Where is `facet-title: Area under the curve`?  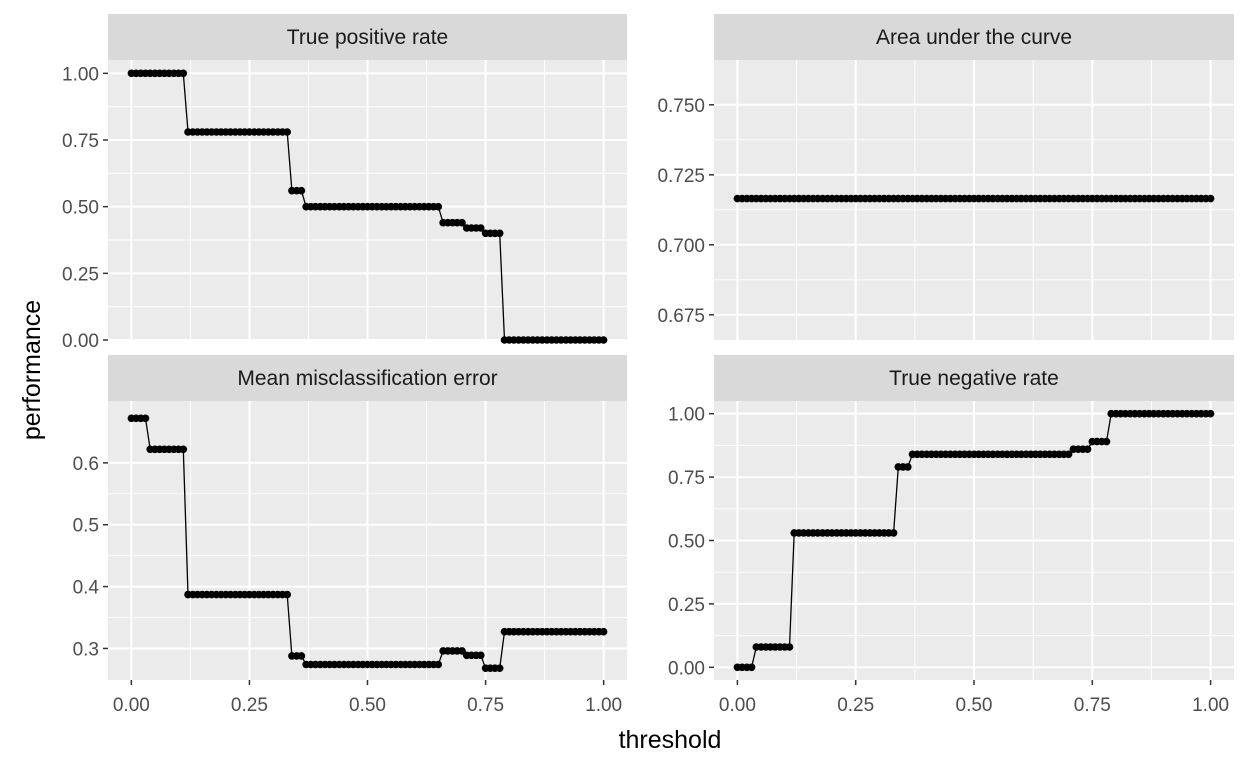 facet-title: Area under the curve is located at coordinates (974, 37).